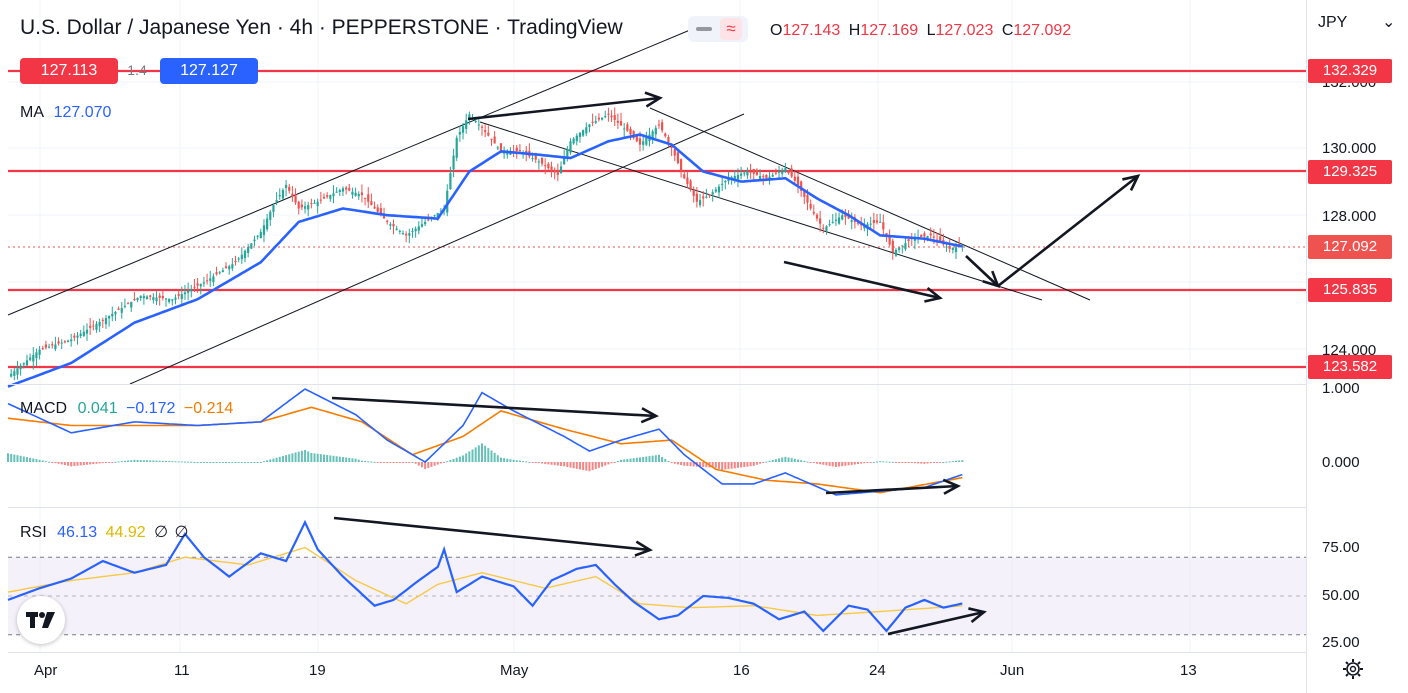  Describe the element at coordinates (657, 507) in the screenshot. I see `pane-separator-rsi` at that location.